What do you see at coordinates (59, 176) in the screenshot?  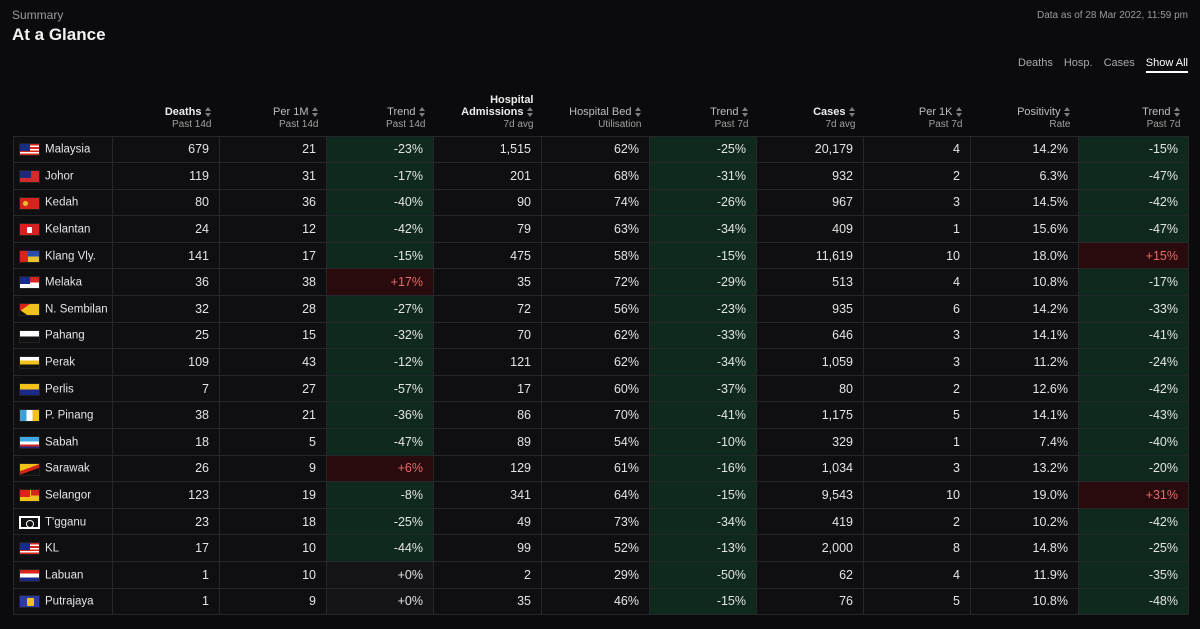 I see `state-name: Johor` at bounding box center [59, 176].